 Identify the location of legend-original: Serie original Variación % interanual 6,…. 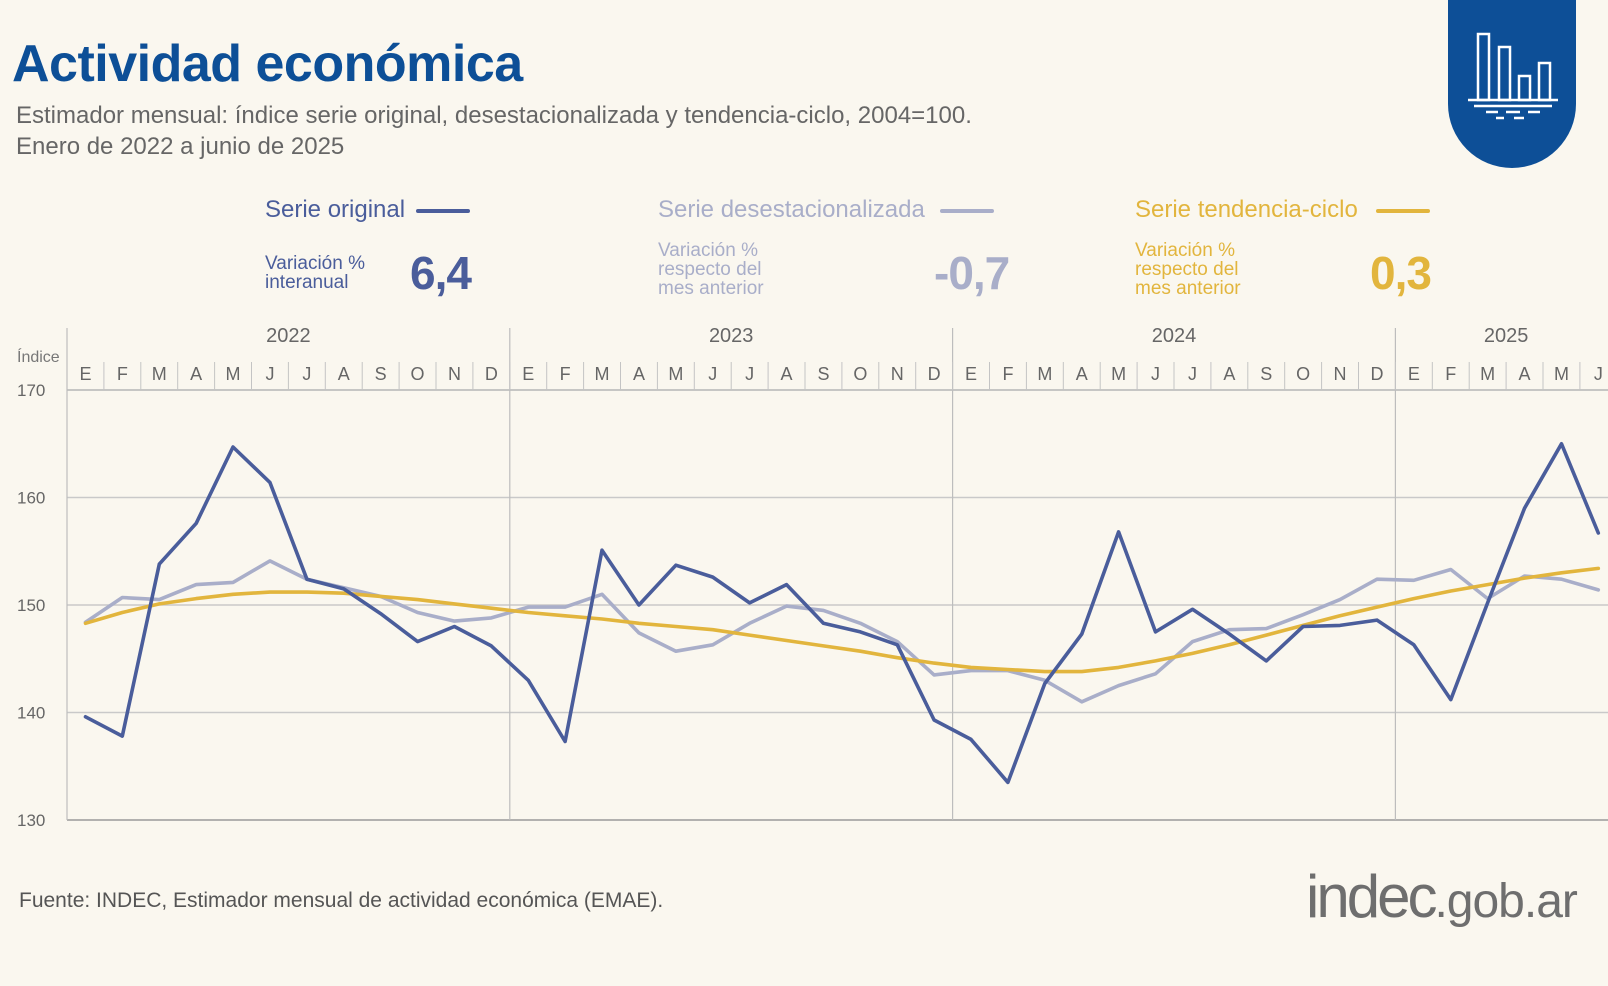
(368, 247).